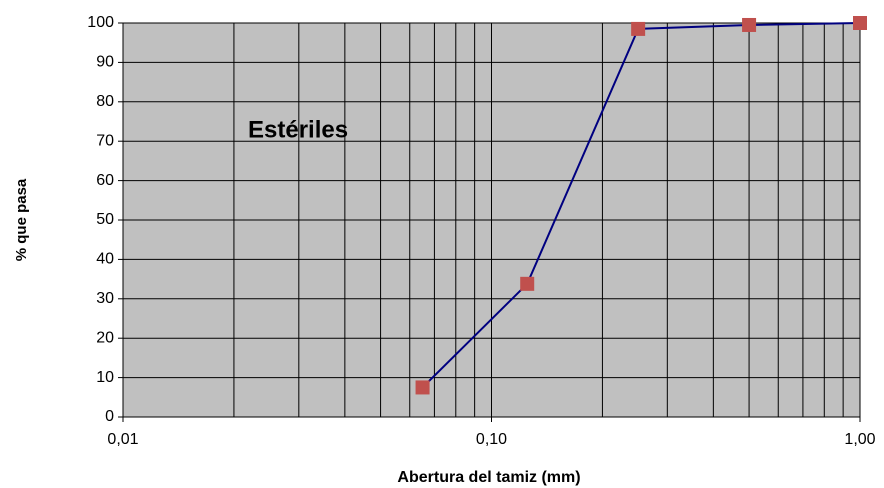  Describe the element at coordinates (105, 377) in the screenshot. I see `y-tick-label: 10` at that location.